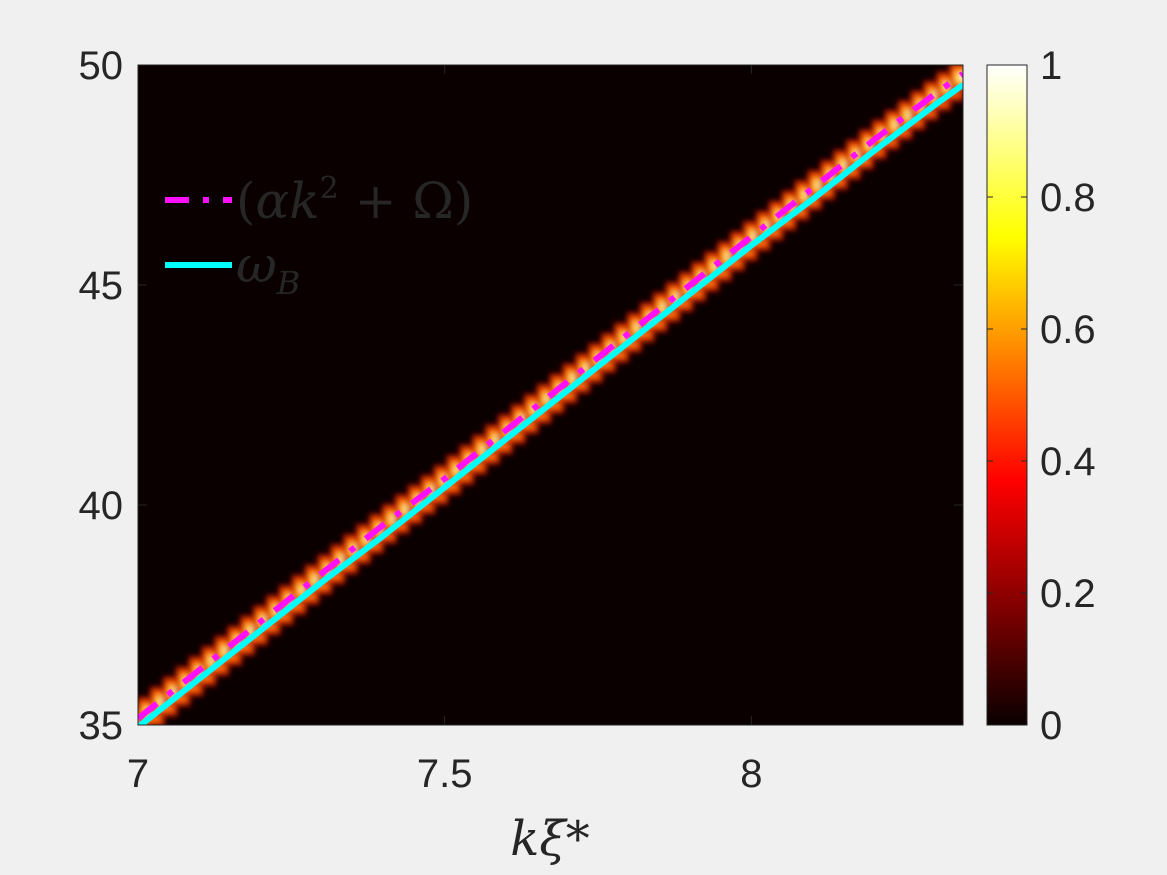  Describe the element at coordinates (1051, 726) in the screenshot. I see `colorbar-tick-label: 0` at that location.